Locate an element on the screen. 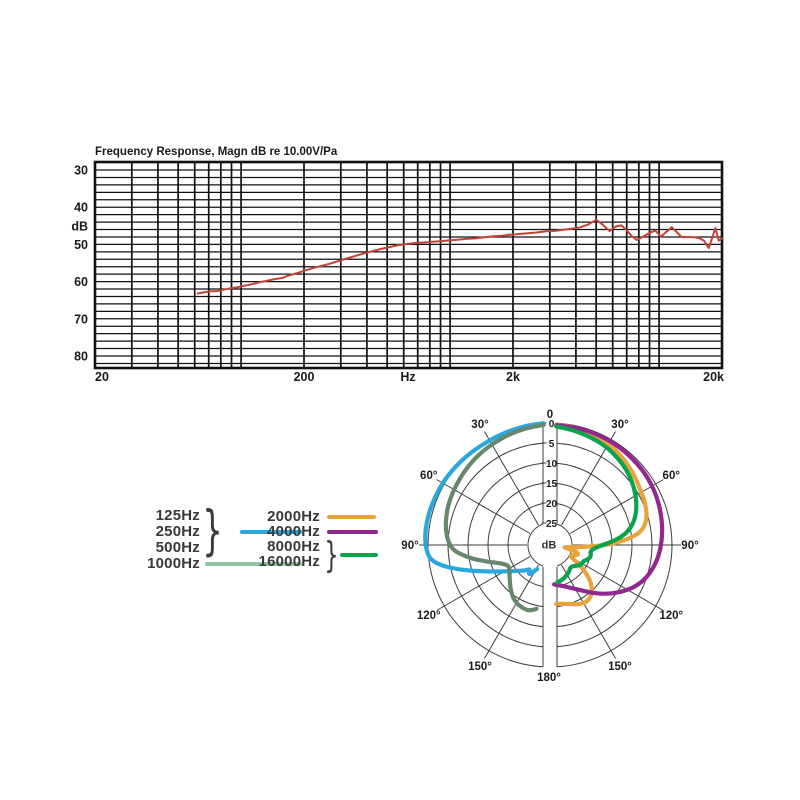  legend-label-1000hz: 1000Hz is located at coordinates (173, 563).